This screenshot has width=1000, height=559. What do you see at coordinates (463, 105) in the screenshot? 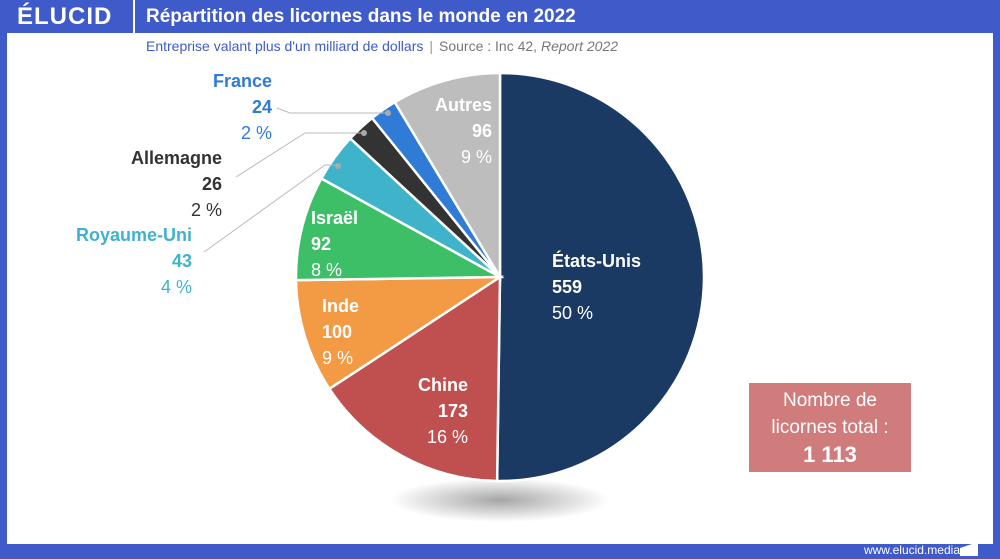
I see `slice-label: Autres` at bounding box center [463, 105].